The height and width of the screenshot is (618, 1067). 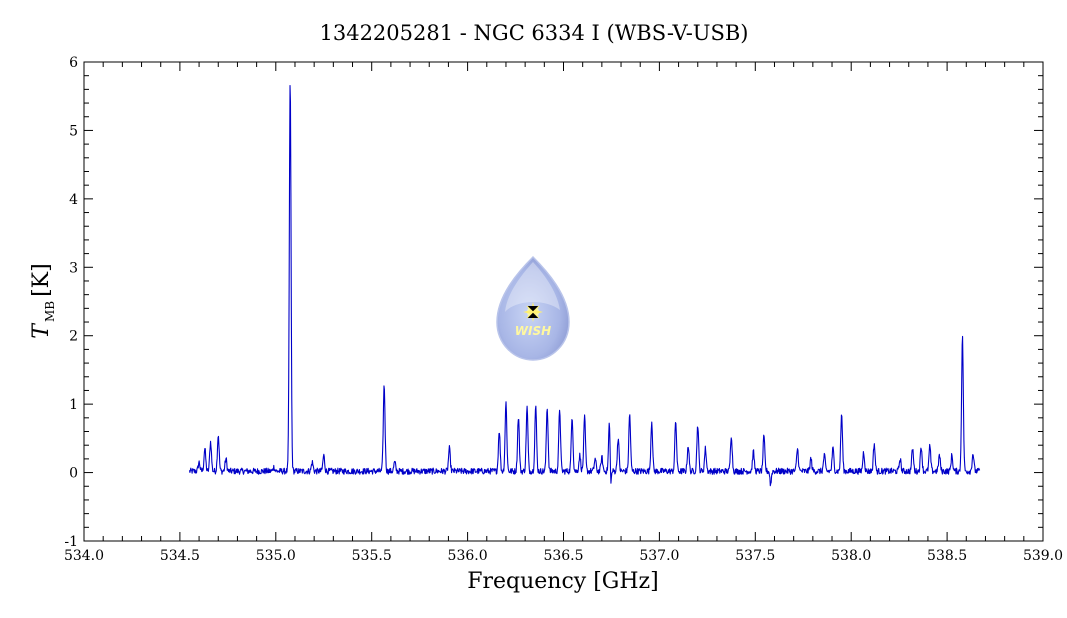 What do you see at coordinates (1043, 556) in the screenshot?
I see `x-tick-label: 539.0` at bounding box center [1043, 556].